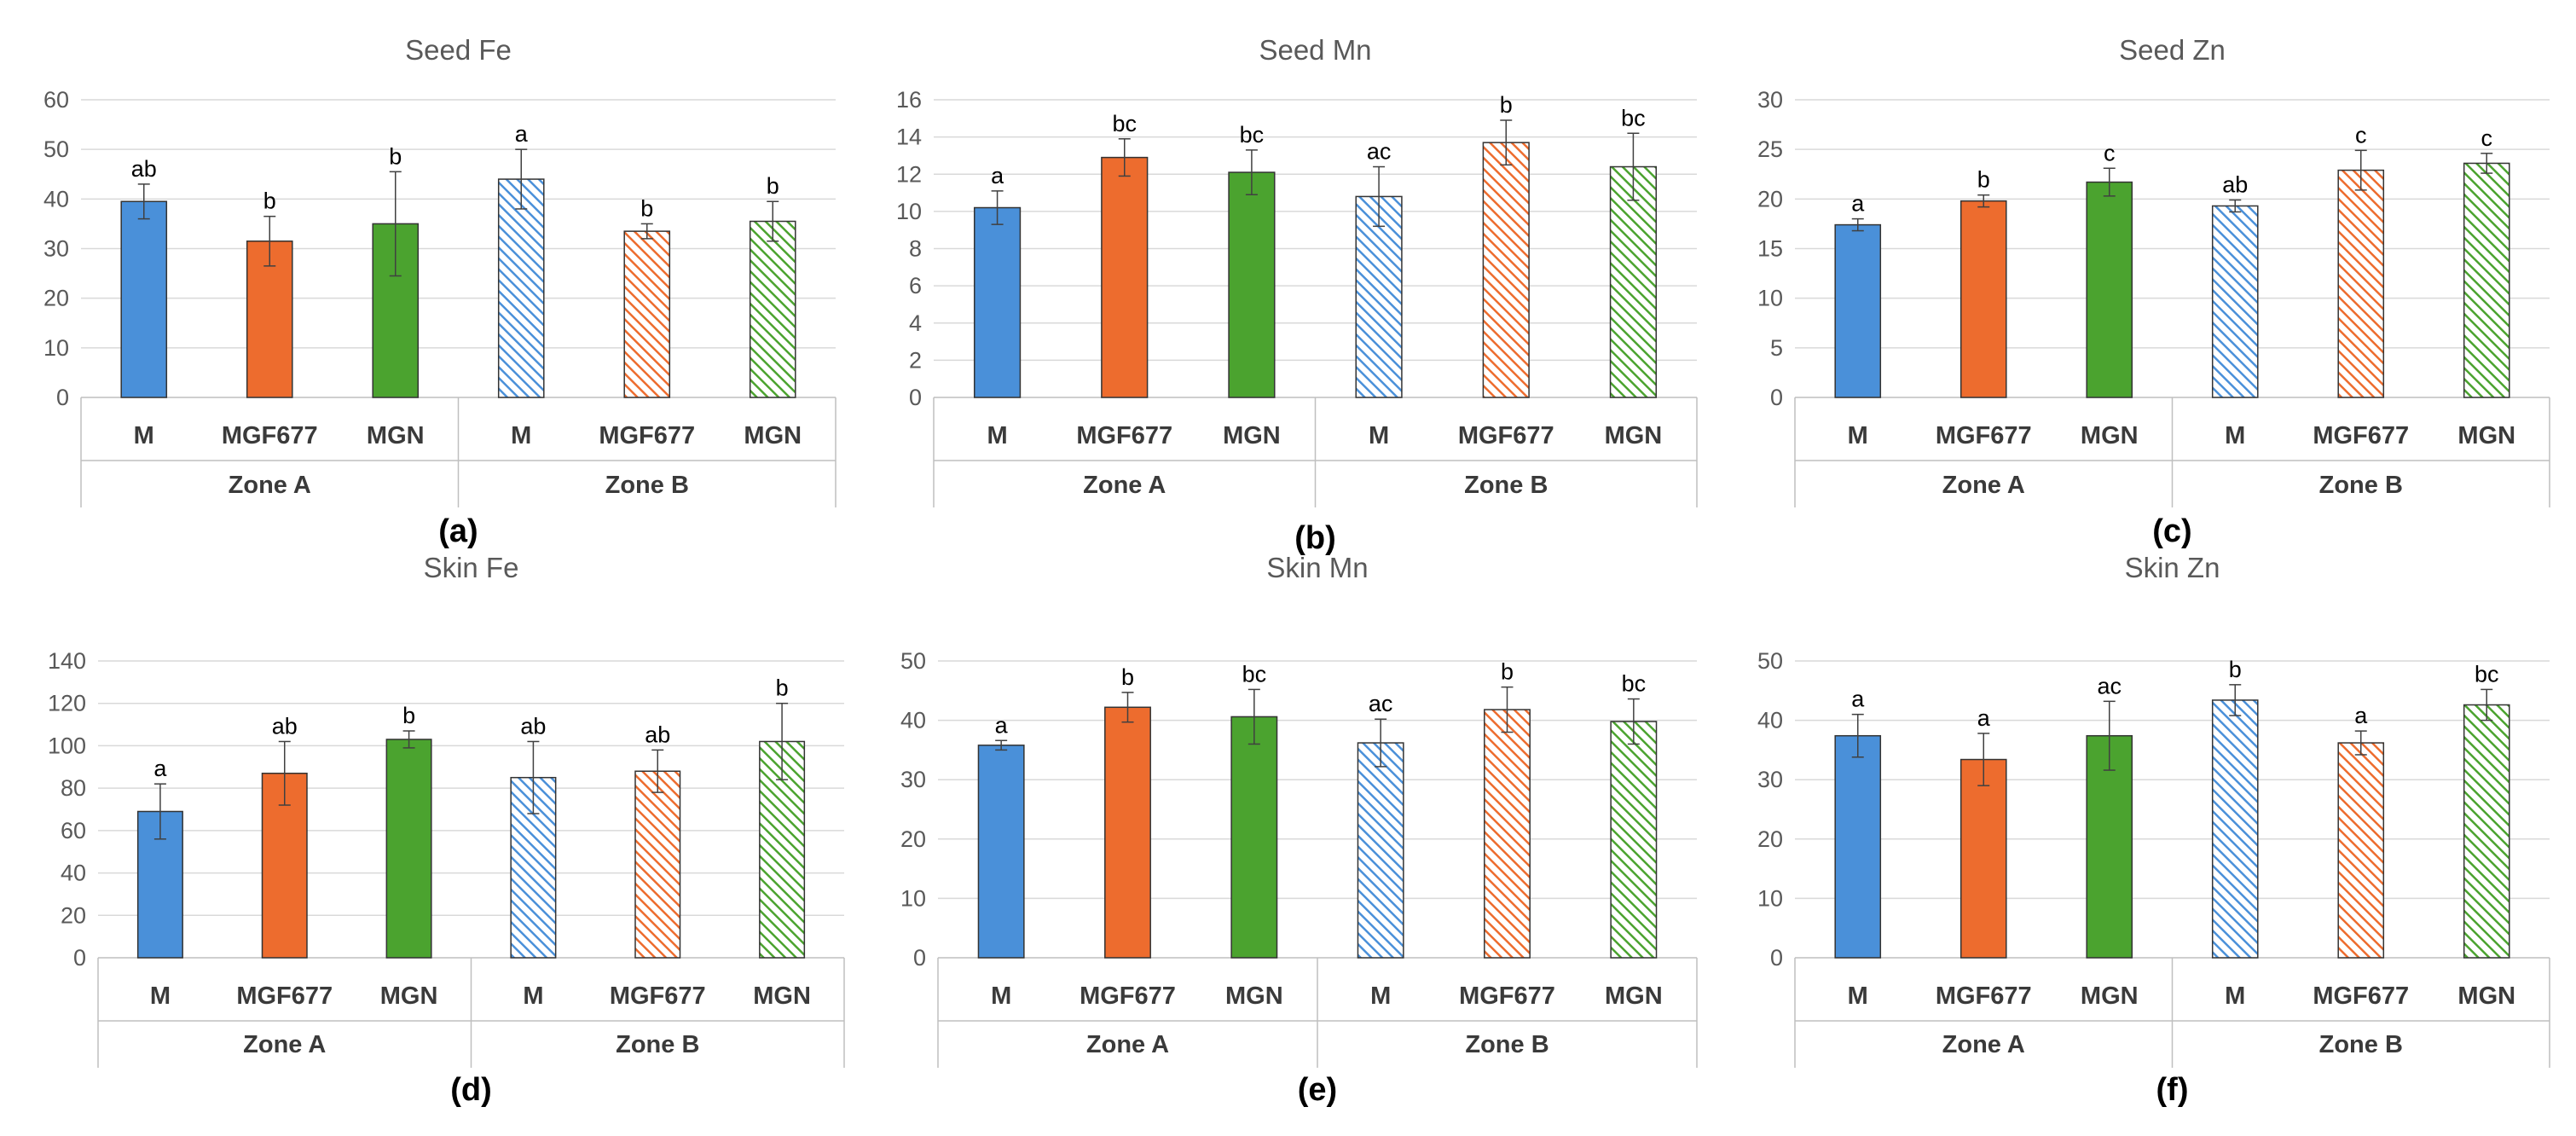 Image resolution: width=2576 pixels, height=1136 pixels. Describe the element at coordinates (1770, 249) in the screenshot. I see `y-tick-label: 15` at that location.